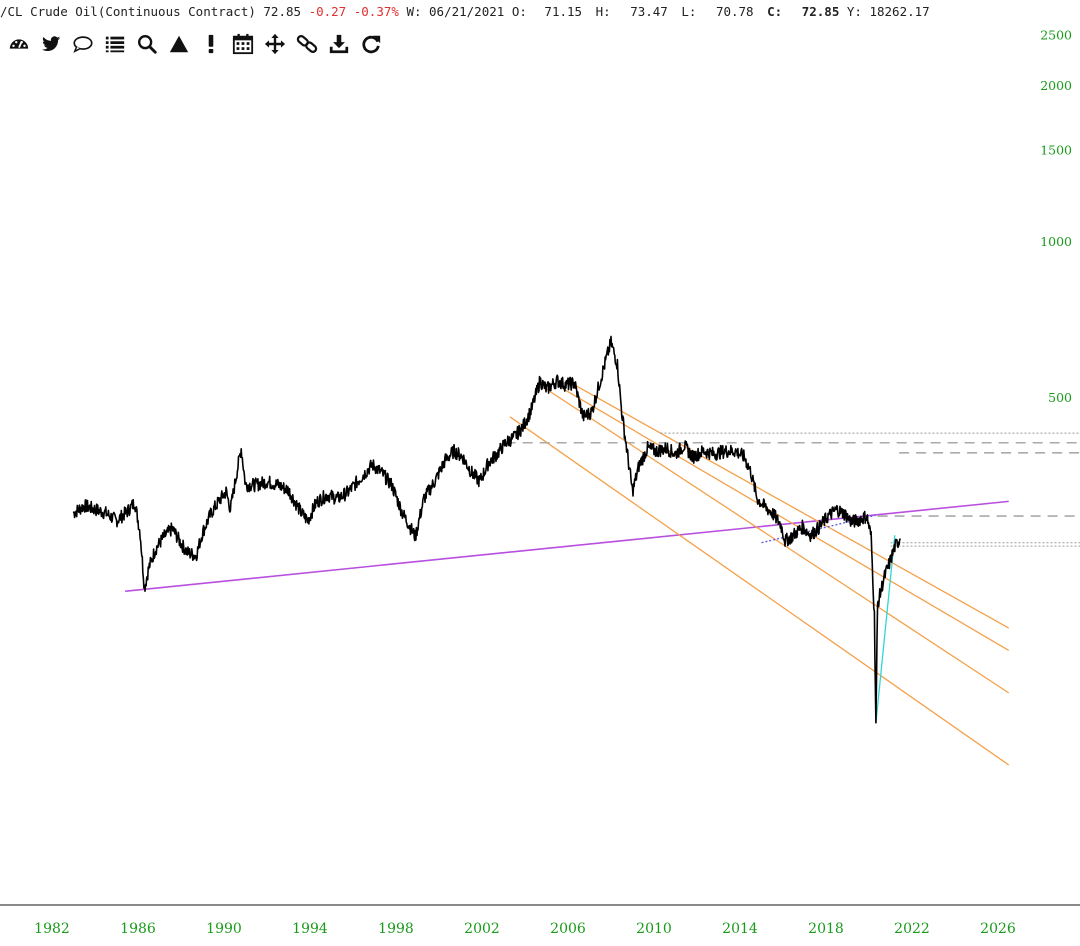 The width and height of the screenshot is (1080, 946). Describe the element at coordinates (826, 929) in the screenshot. I see `x-tick-label: 2018` at that location.